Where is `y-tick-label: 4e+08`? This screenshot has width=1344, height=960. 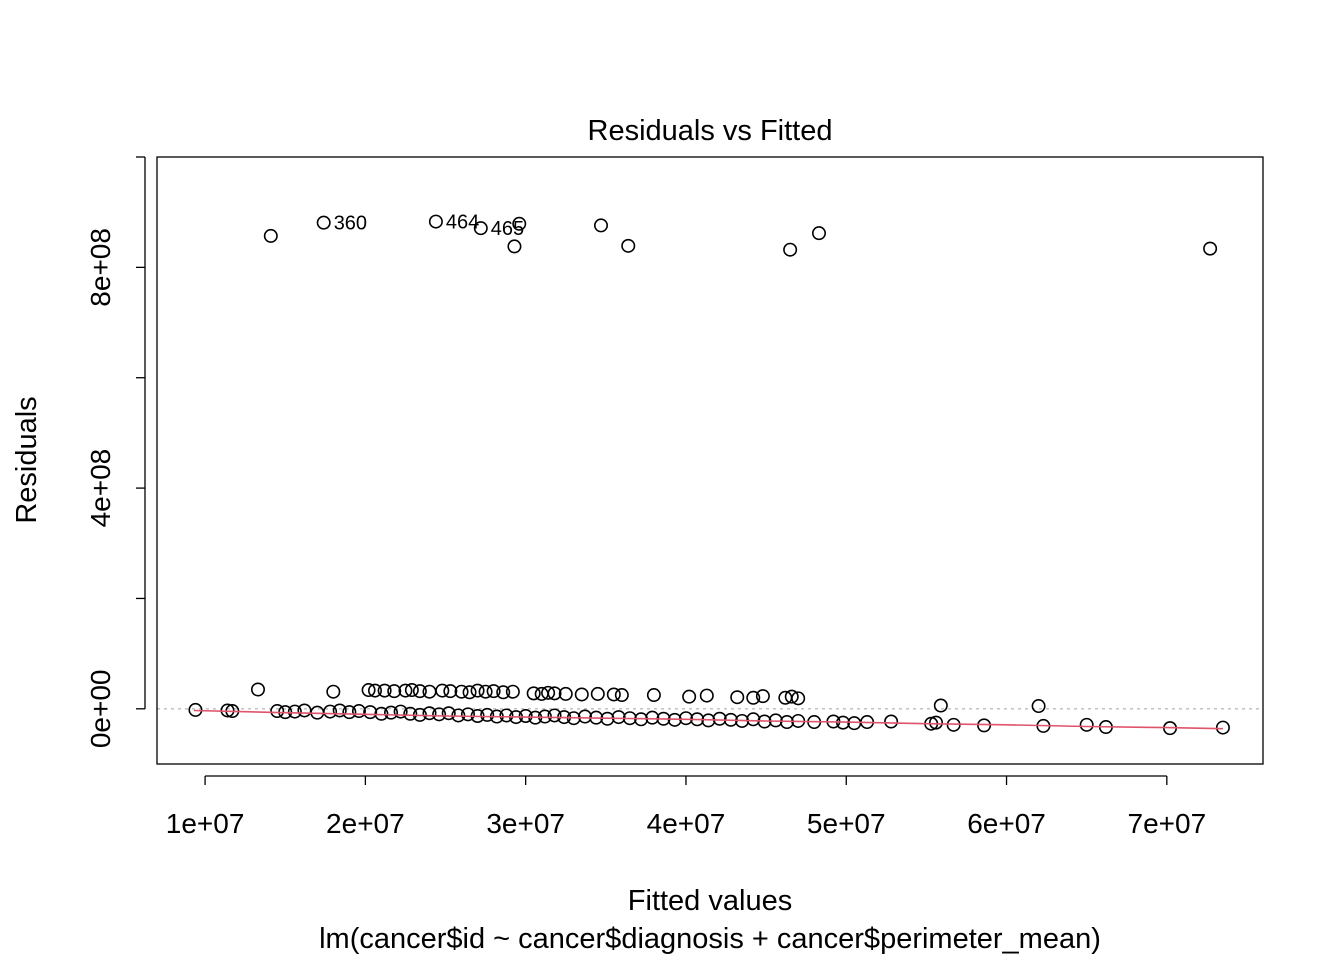 y-tick-label: 4e+08 is located at coordinates (100, 488).